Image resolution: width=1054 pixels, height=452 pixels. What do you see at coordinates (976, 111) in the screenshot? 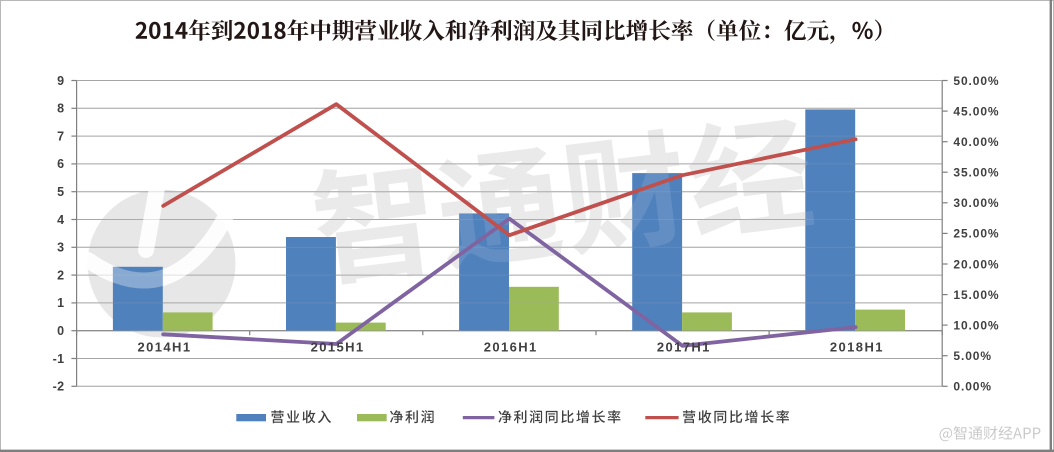
I see `svg-text: 45.00%` at bounding box center [976, 111].